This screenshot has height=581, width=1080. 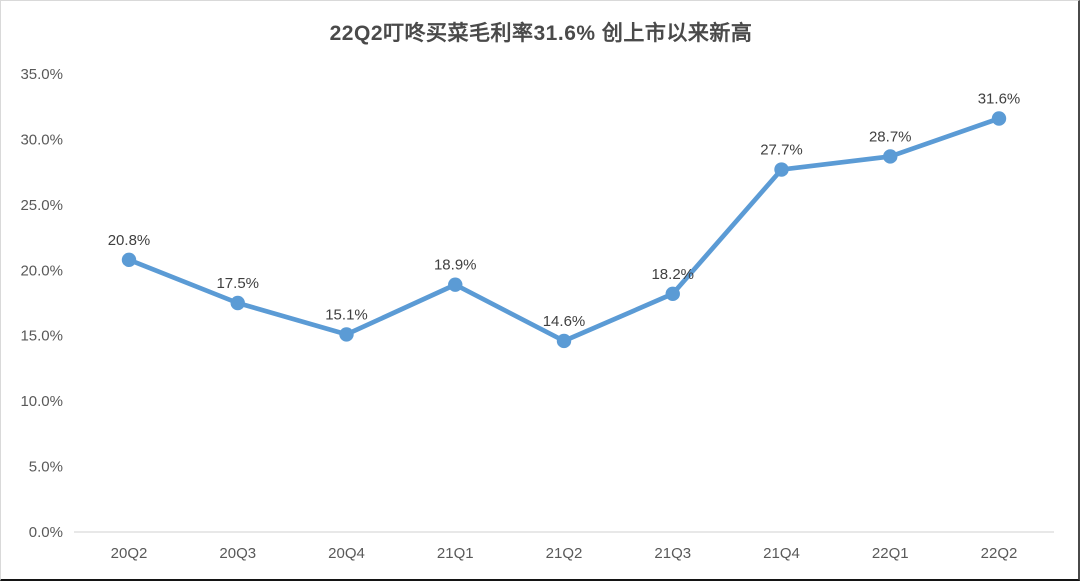 What do you see at coordinates (781, 553) in the screenshot?
I see `x-axis-tick-label: 21Q4` at bounding box center [781, 553].